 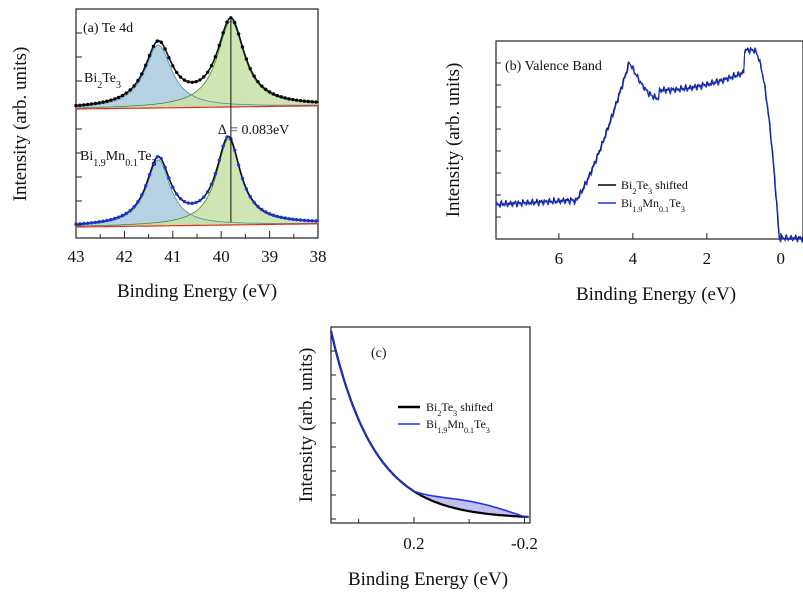 I want to click on panel-b-plot-area, so click(x=649, y=145).